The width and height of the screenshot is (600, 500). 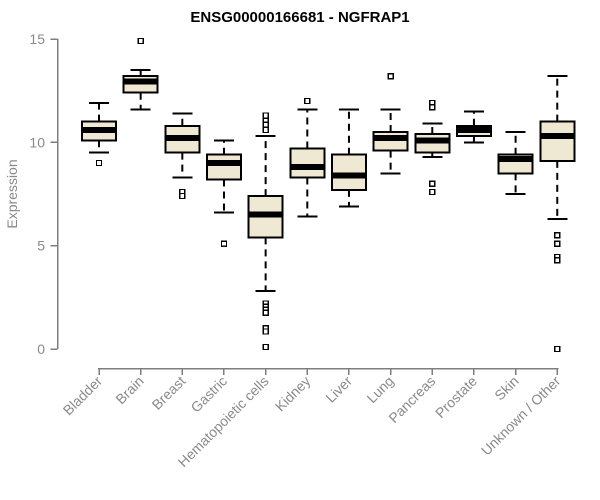 I want to click on category-label: Skin, so click(x=506, y=388).